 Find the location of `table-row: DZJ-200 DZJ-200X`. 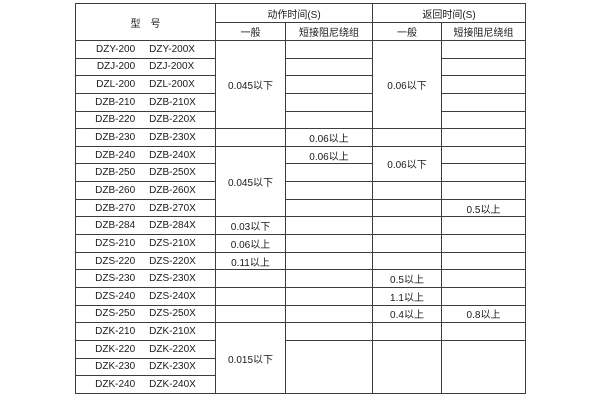

table-row: DZJ-200 DZJ-200X is located at coordinates (300, 67).